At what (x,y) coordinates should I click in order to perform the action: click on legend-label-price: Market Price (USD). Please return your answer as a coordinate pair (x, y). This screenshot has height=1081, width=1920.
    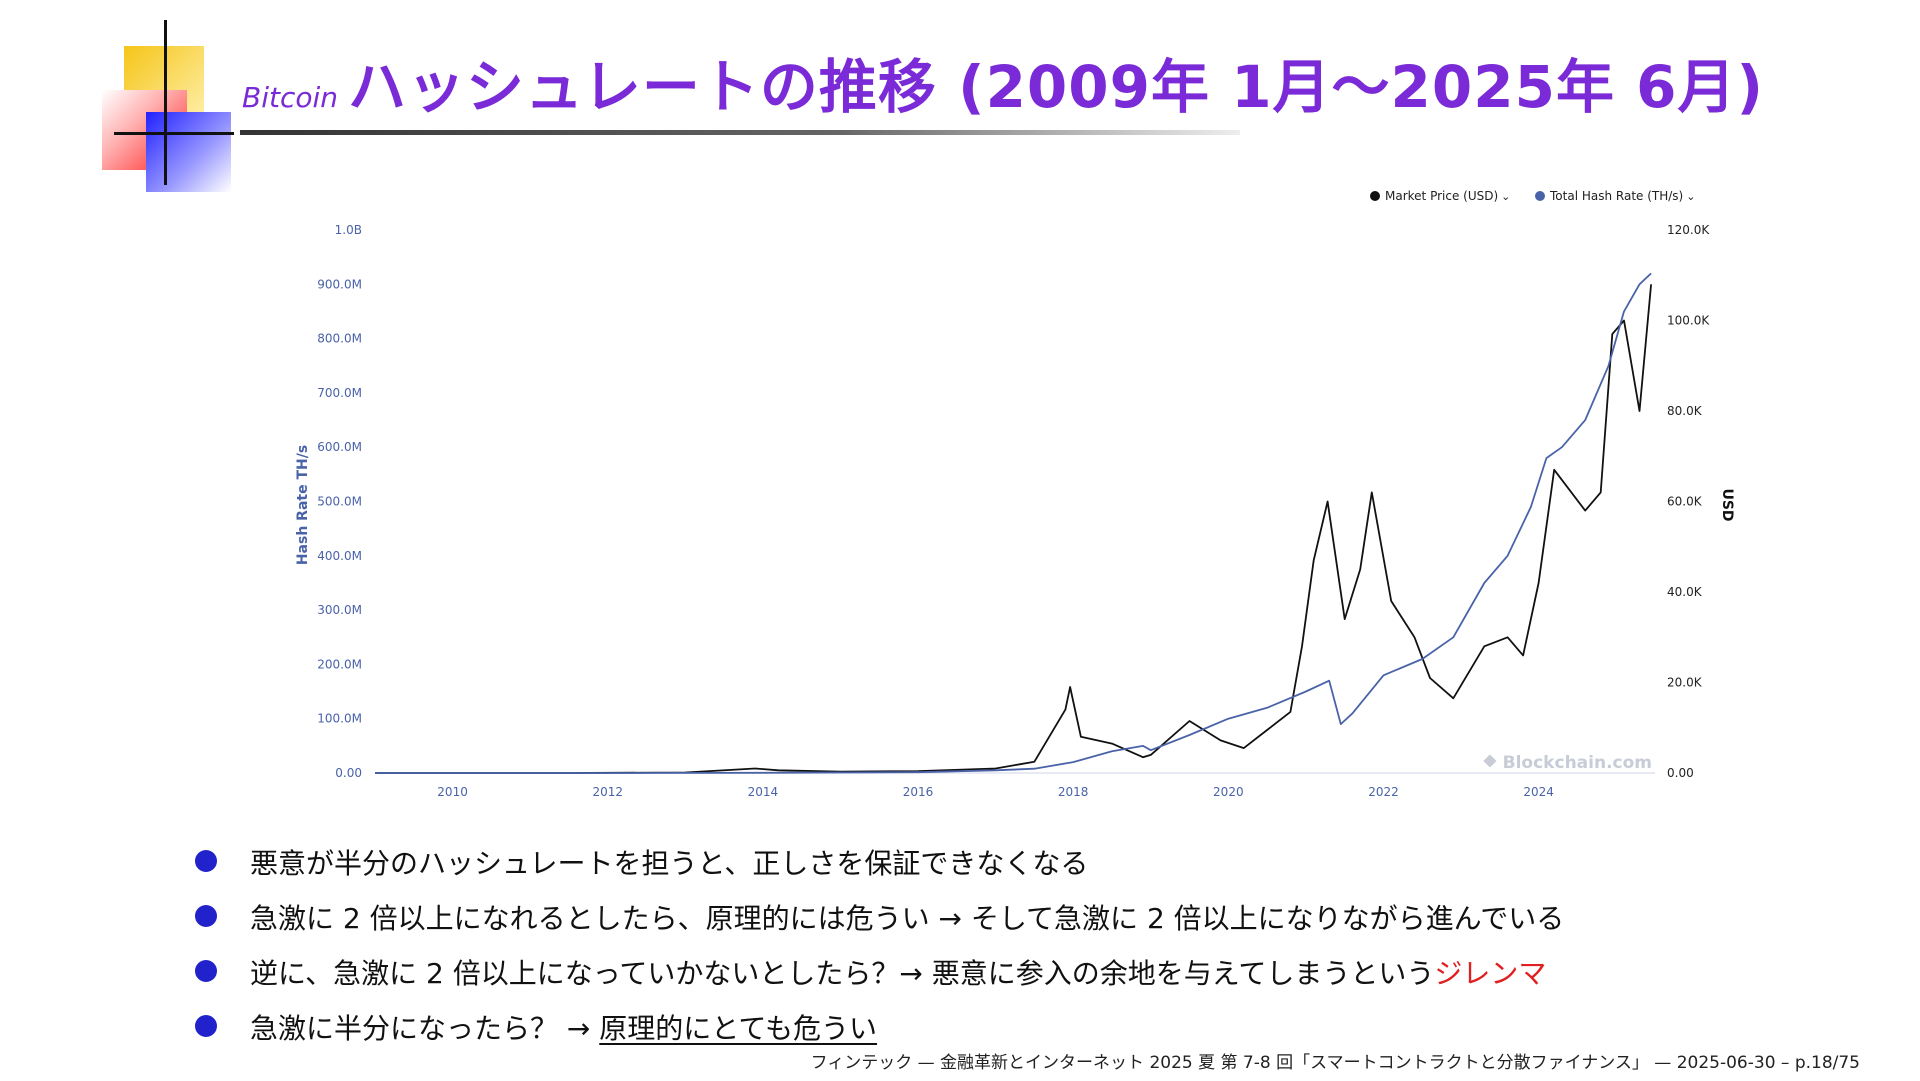
    Looking at the image, I should click on (1442, 196).